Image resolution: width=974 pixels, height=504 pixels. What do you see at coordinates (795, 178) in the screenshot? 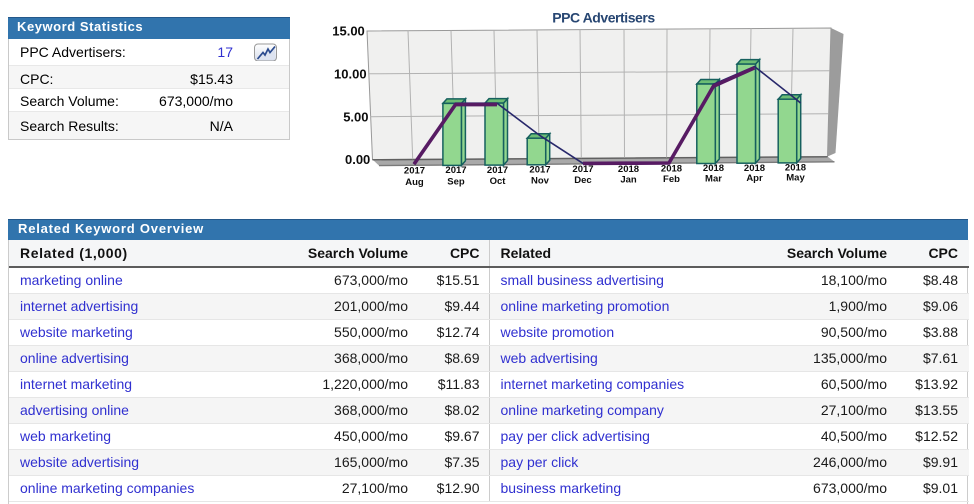
I see `svg-text: May` at bounding box center [795, 178].